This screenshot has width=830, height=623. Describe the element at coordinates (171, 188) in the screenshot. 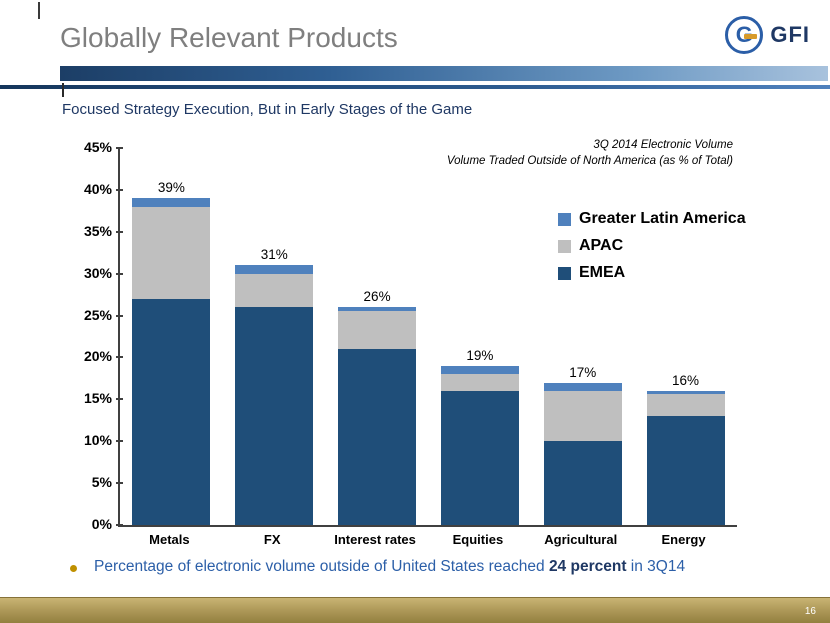

I see `bar-total-label: 39%` at that location.